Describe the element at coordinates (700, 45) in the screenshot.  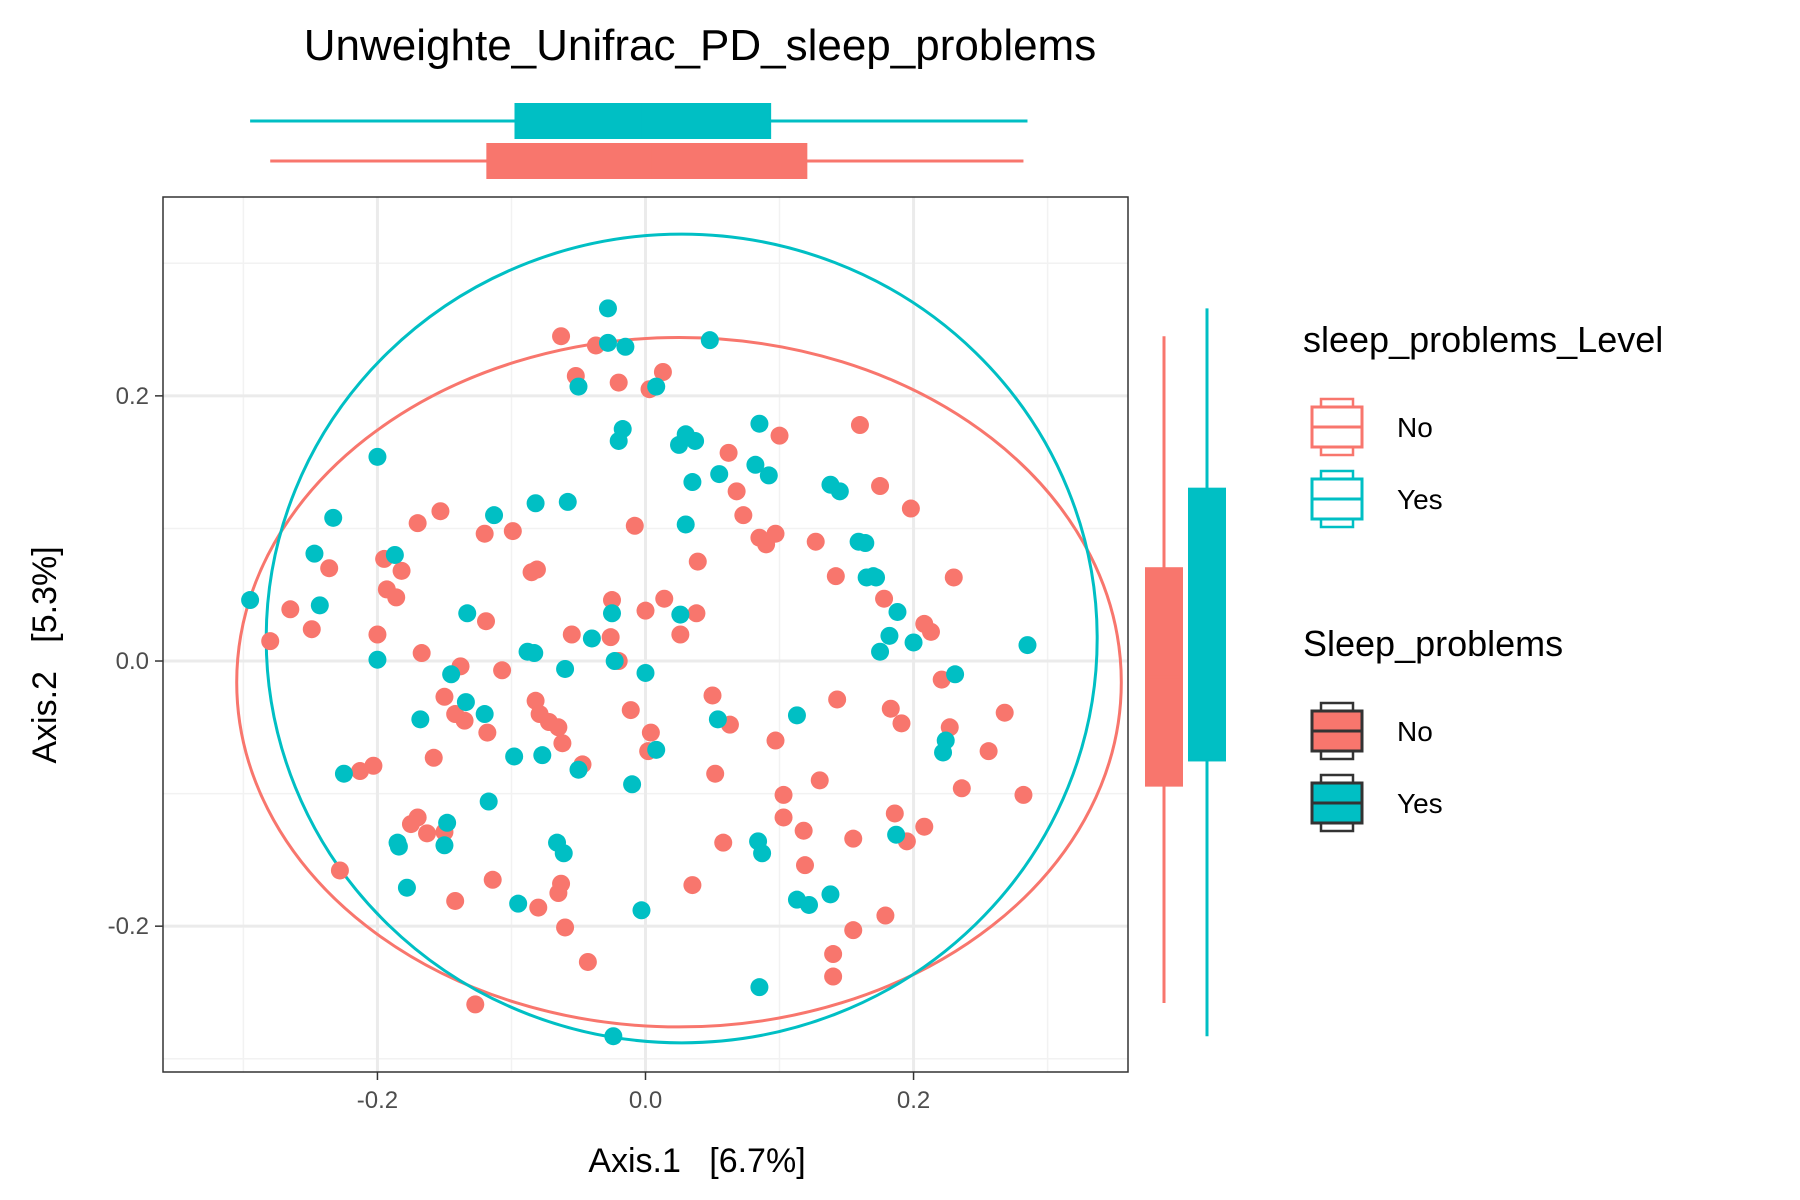
I see `chart-title: Unweighte_Unifrac_PD_sleep_problems` at that location.